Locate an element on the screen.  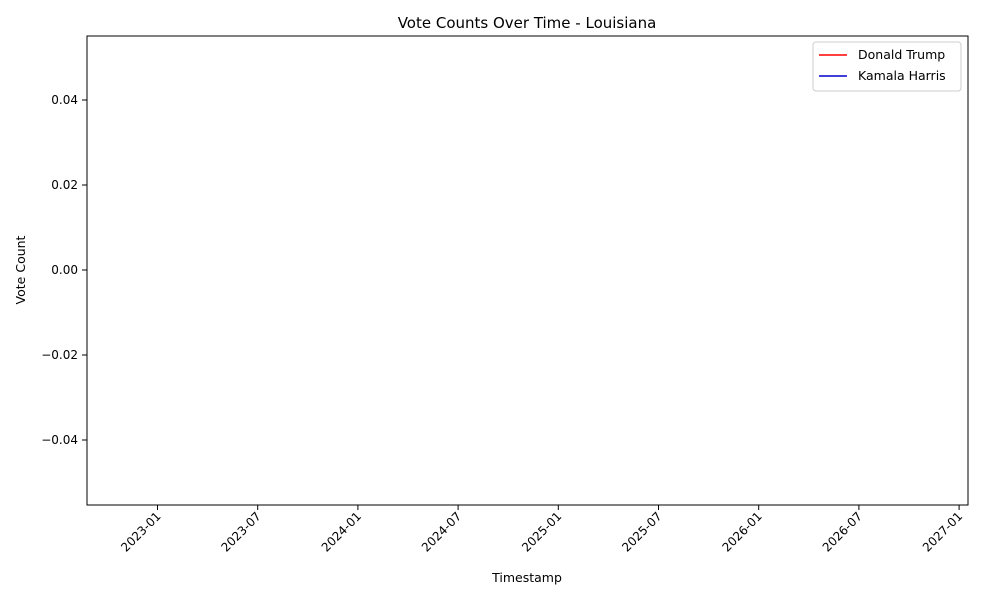
y-tick-1: 0.02 is located at coordinates (69, 185).